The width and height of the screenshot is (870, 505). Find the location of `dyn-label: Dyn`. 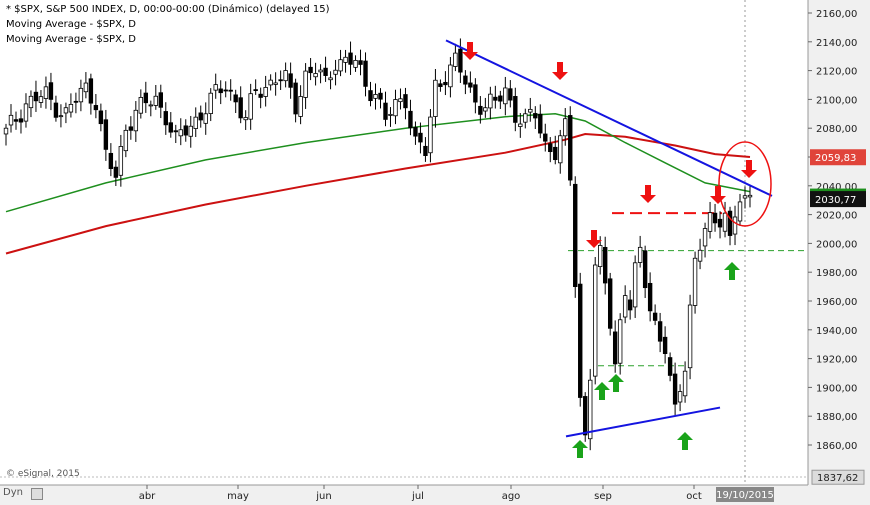

dyn-label: Dyn is located at coordinates (13, 492).